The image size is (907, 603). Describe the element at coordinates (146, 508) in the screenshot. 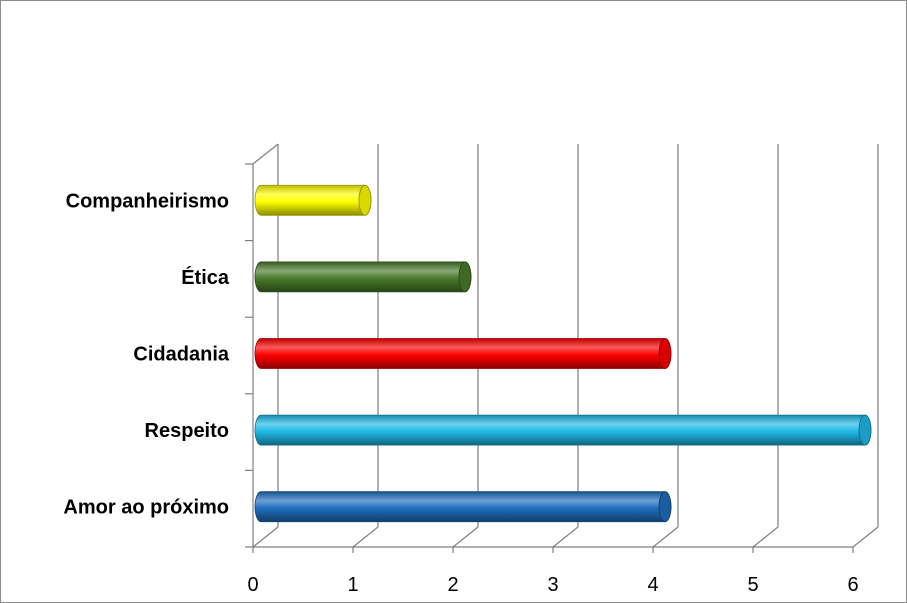

I see `category-label: Amor ao próximo` at that location.